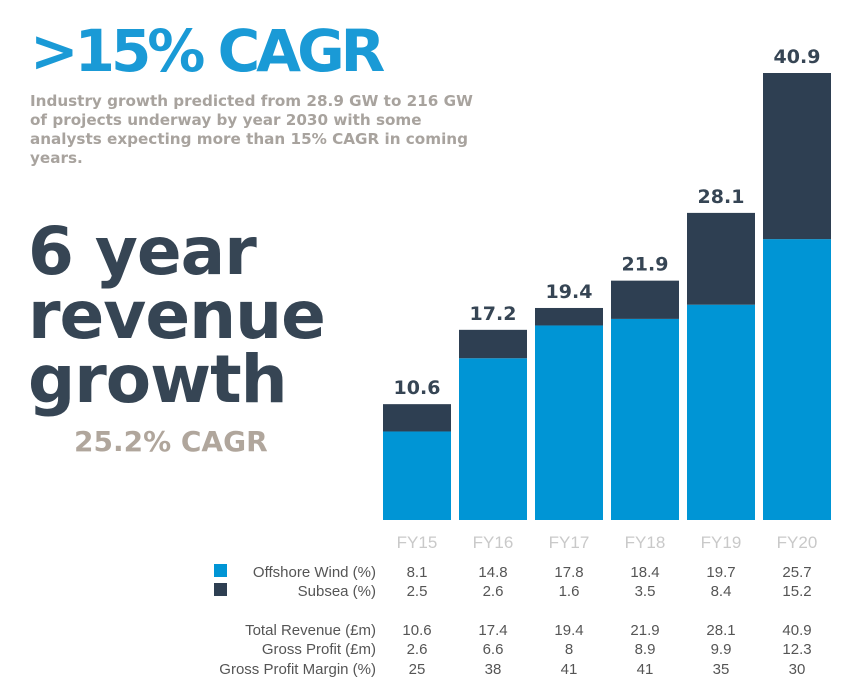 The height and width of the screenshot is (699, 860). What do you see at coordinates (569, 649) in the screenshot?
I see `table-cell: 8` at bounding box center [569, 649].